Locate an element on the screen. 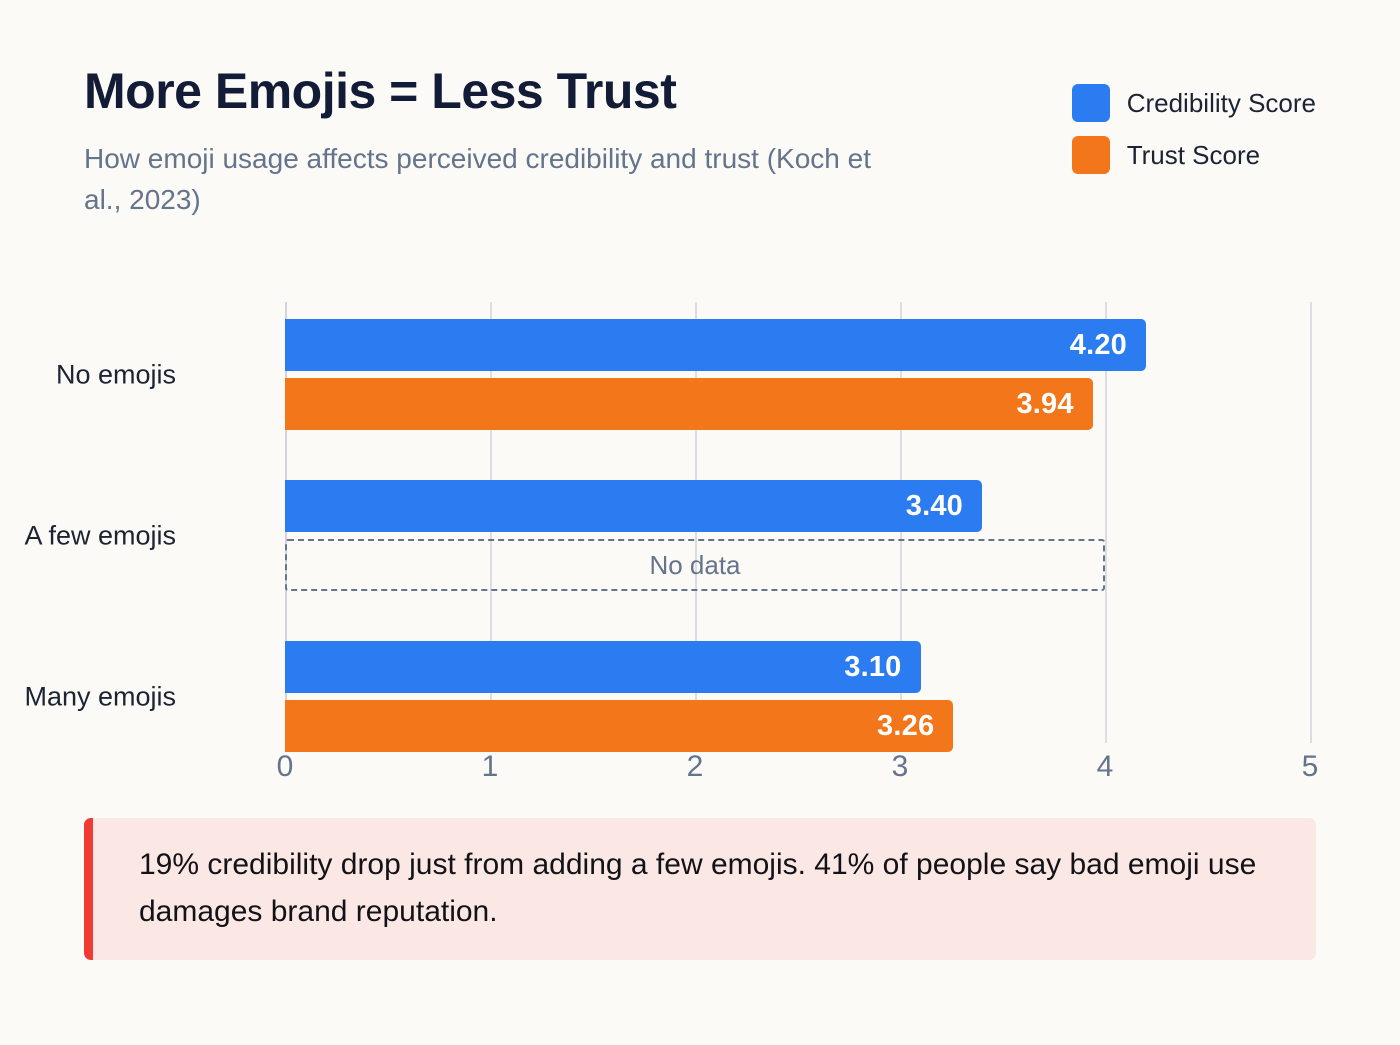 The image size is (1400, 1045). bar-row: 3.10 is located at coordinates (797, 667).